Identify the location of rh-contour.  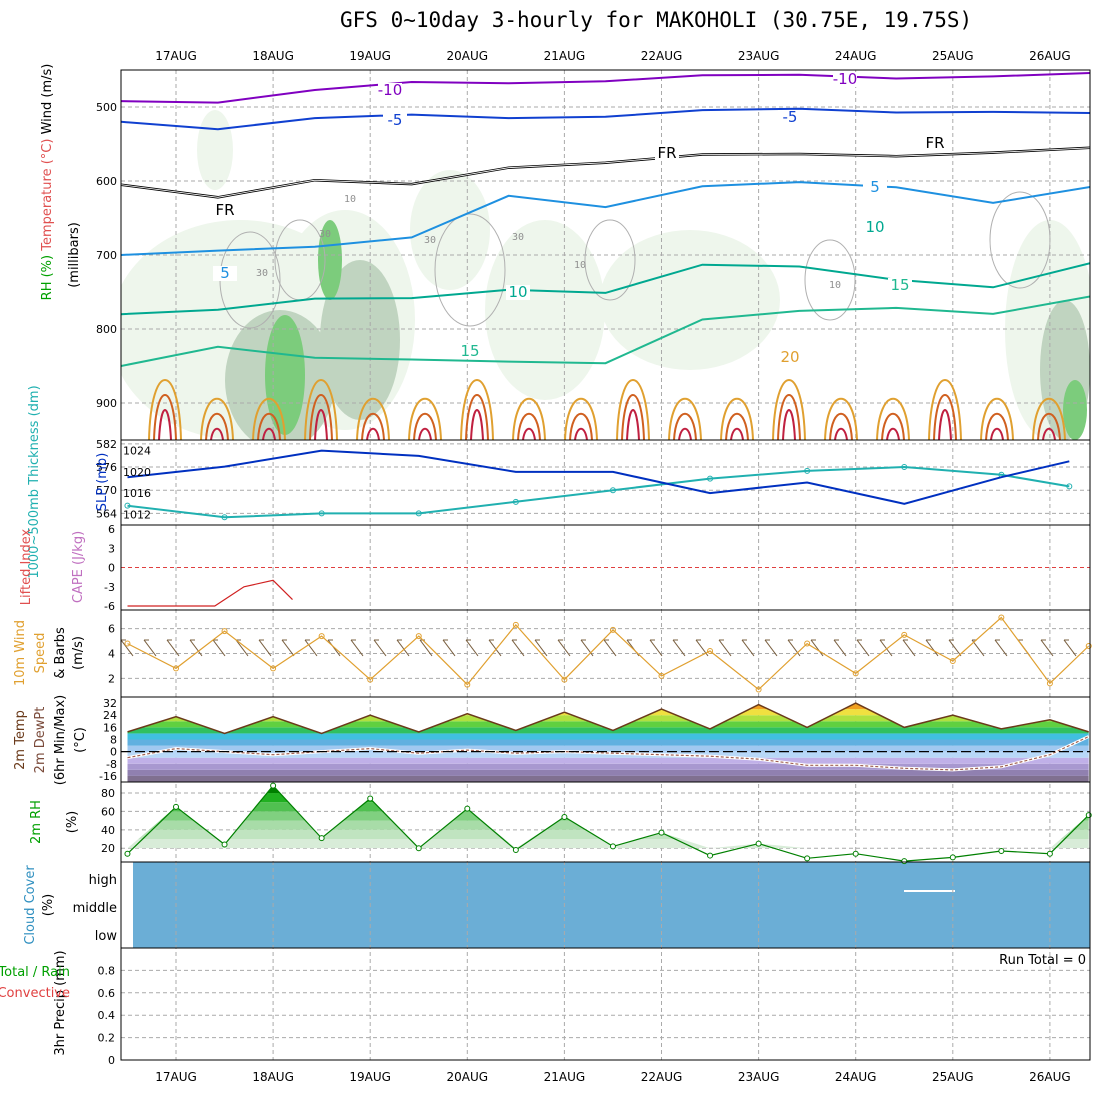
(1020, 240).